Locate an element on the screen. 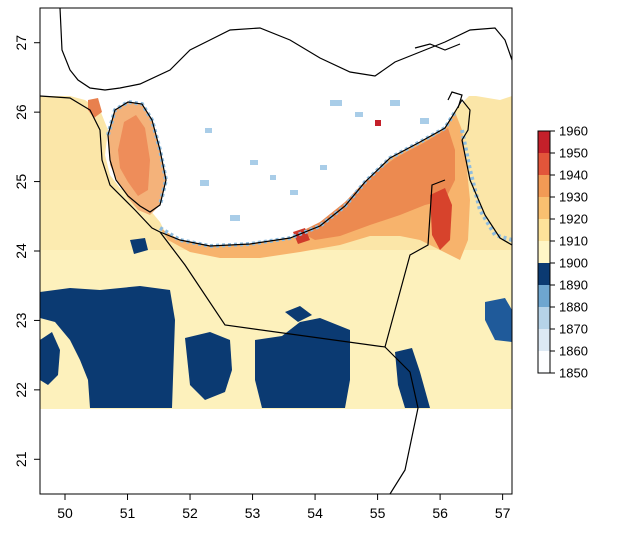  colorbar-label: 1890 is located at coordinates (573, 285).